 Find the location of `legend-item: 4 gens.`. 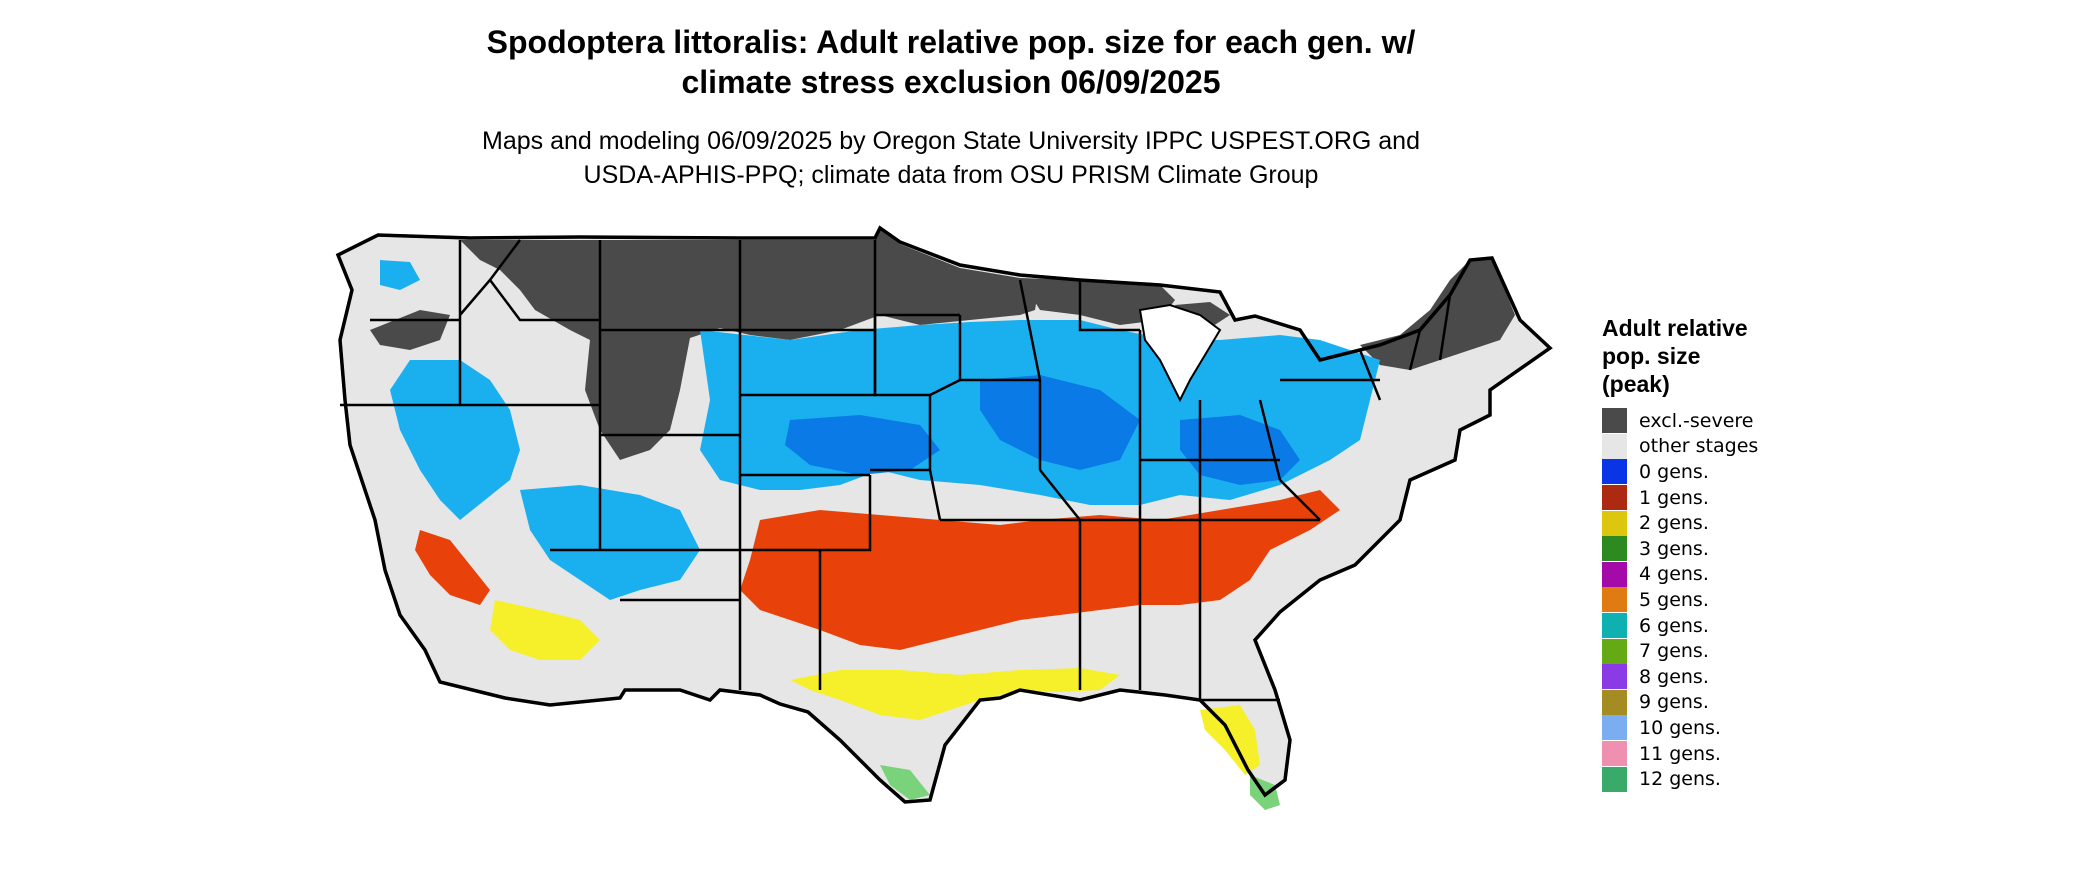

legend-item: 4 gens. is located at coordinates (1722, 574).